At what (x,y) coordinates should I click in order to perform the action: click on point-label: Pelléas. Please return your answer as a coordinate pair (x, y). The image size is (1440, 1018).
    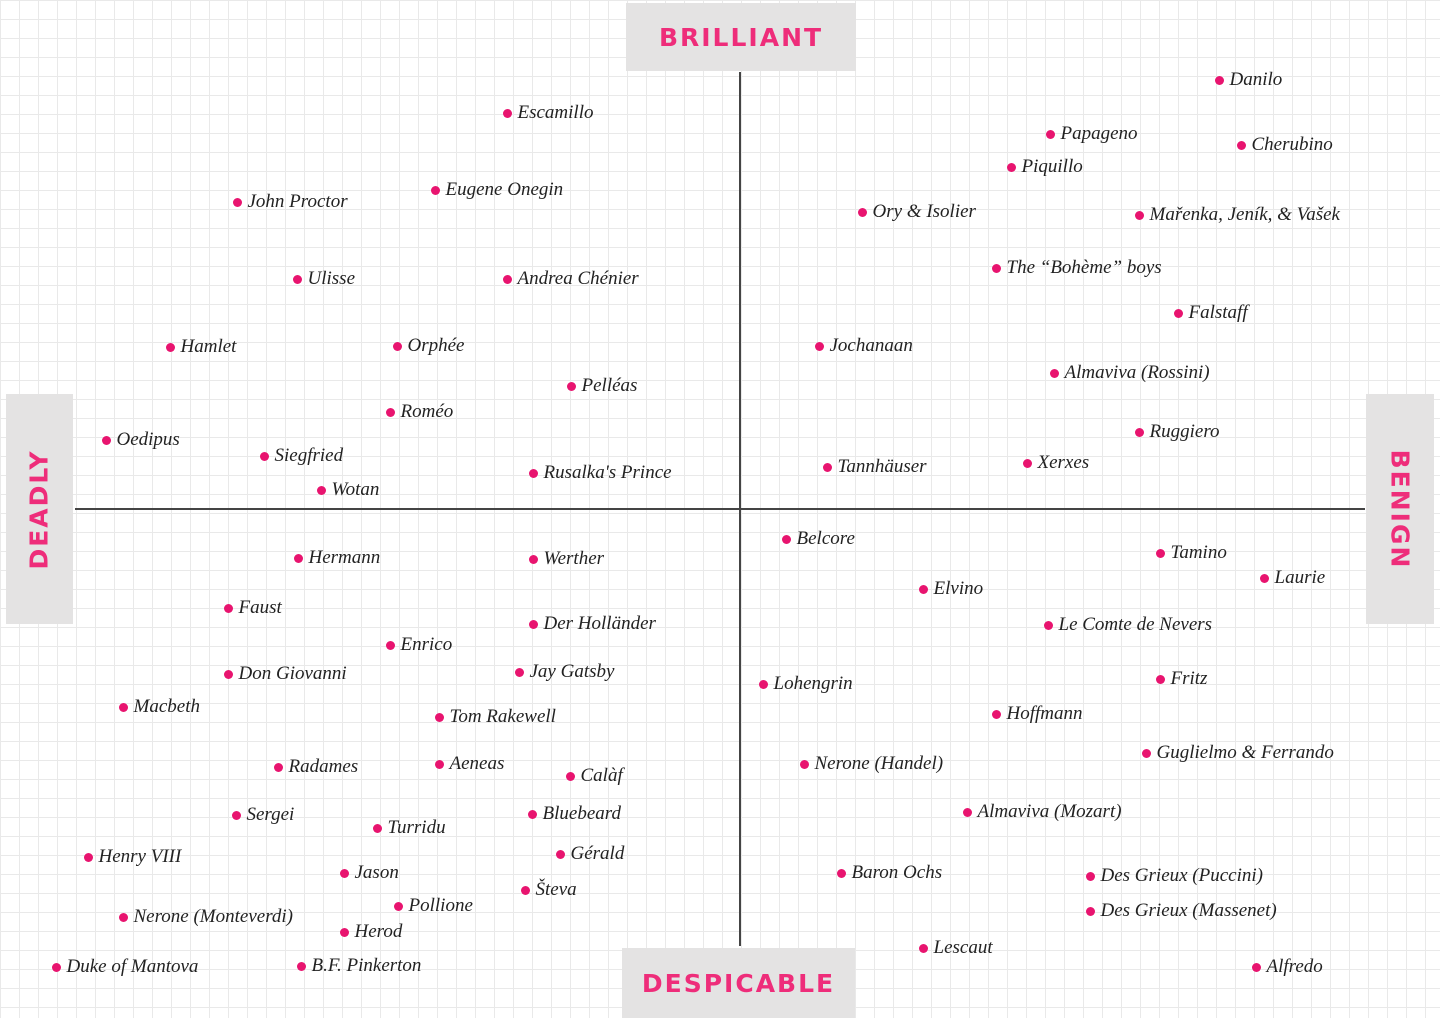
    Looking at the image, I should click on (609, 385).